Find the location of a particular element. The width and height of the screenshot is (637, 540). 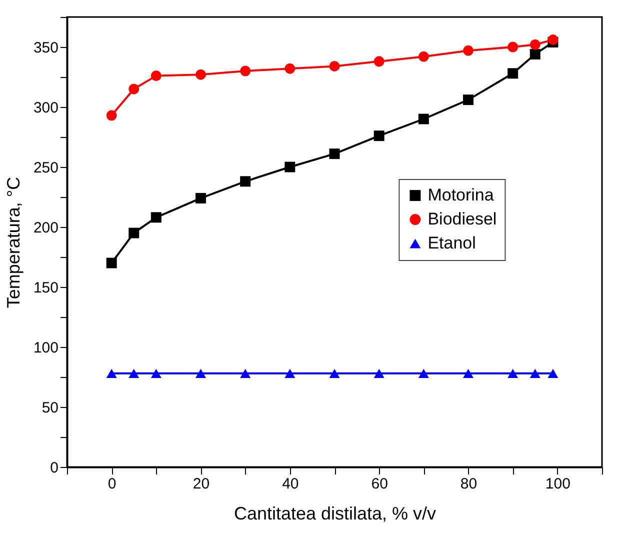

x-axis-title: Cantitatea distilata, % v/v is located at coordinates (335, 514).